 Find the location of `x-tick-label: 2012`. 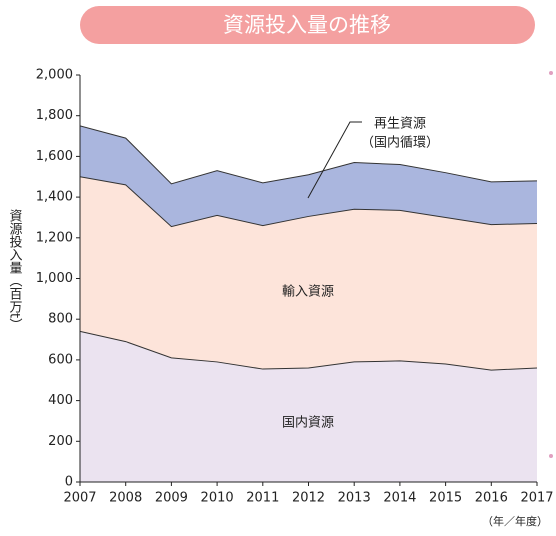

x-tick-label: 2012 is located at coordinates (308, 498).